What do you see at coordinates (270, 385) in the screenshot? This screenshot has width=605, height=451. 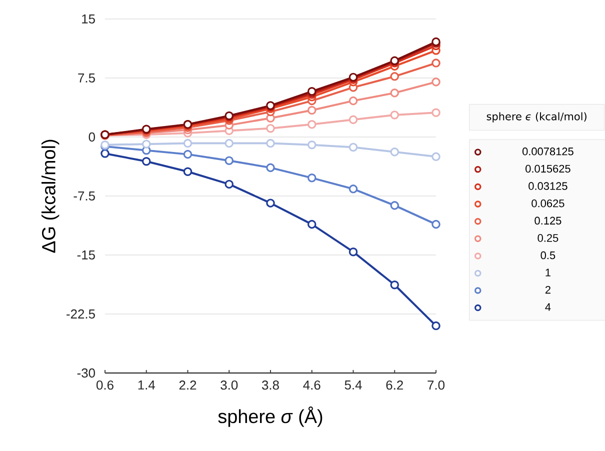 I see `x-tick-label: 3.8` at bounding box center [270, 385].